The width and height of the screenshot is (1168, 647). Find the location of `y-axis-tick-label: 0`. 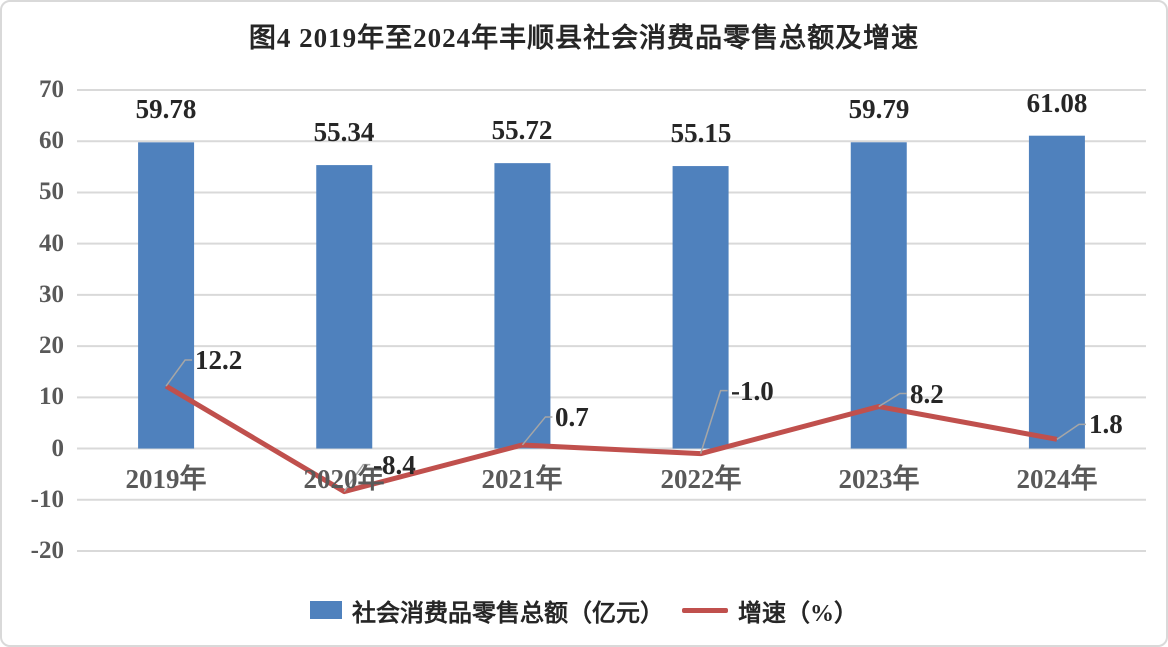

y-axis-tick-label: 0 is located at coordinates (58, 448).